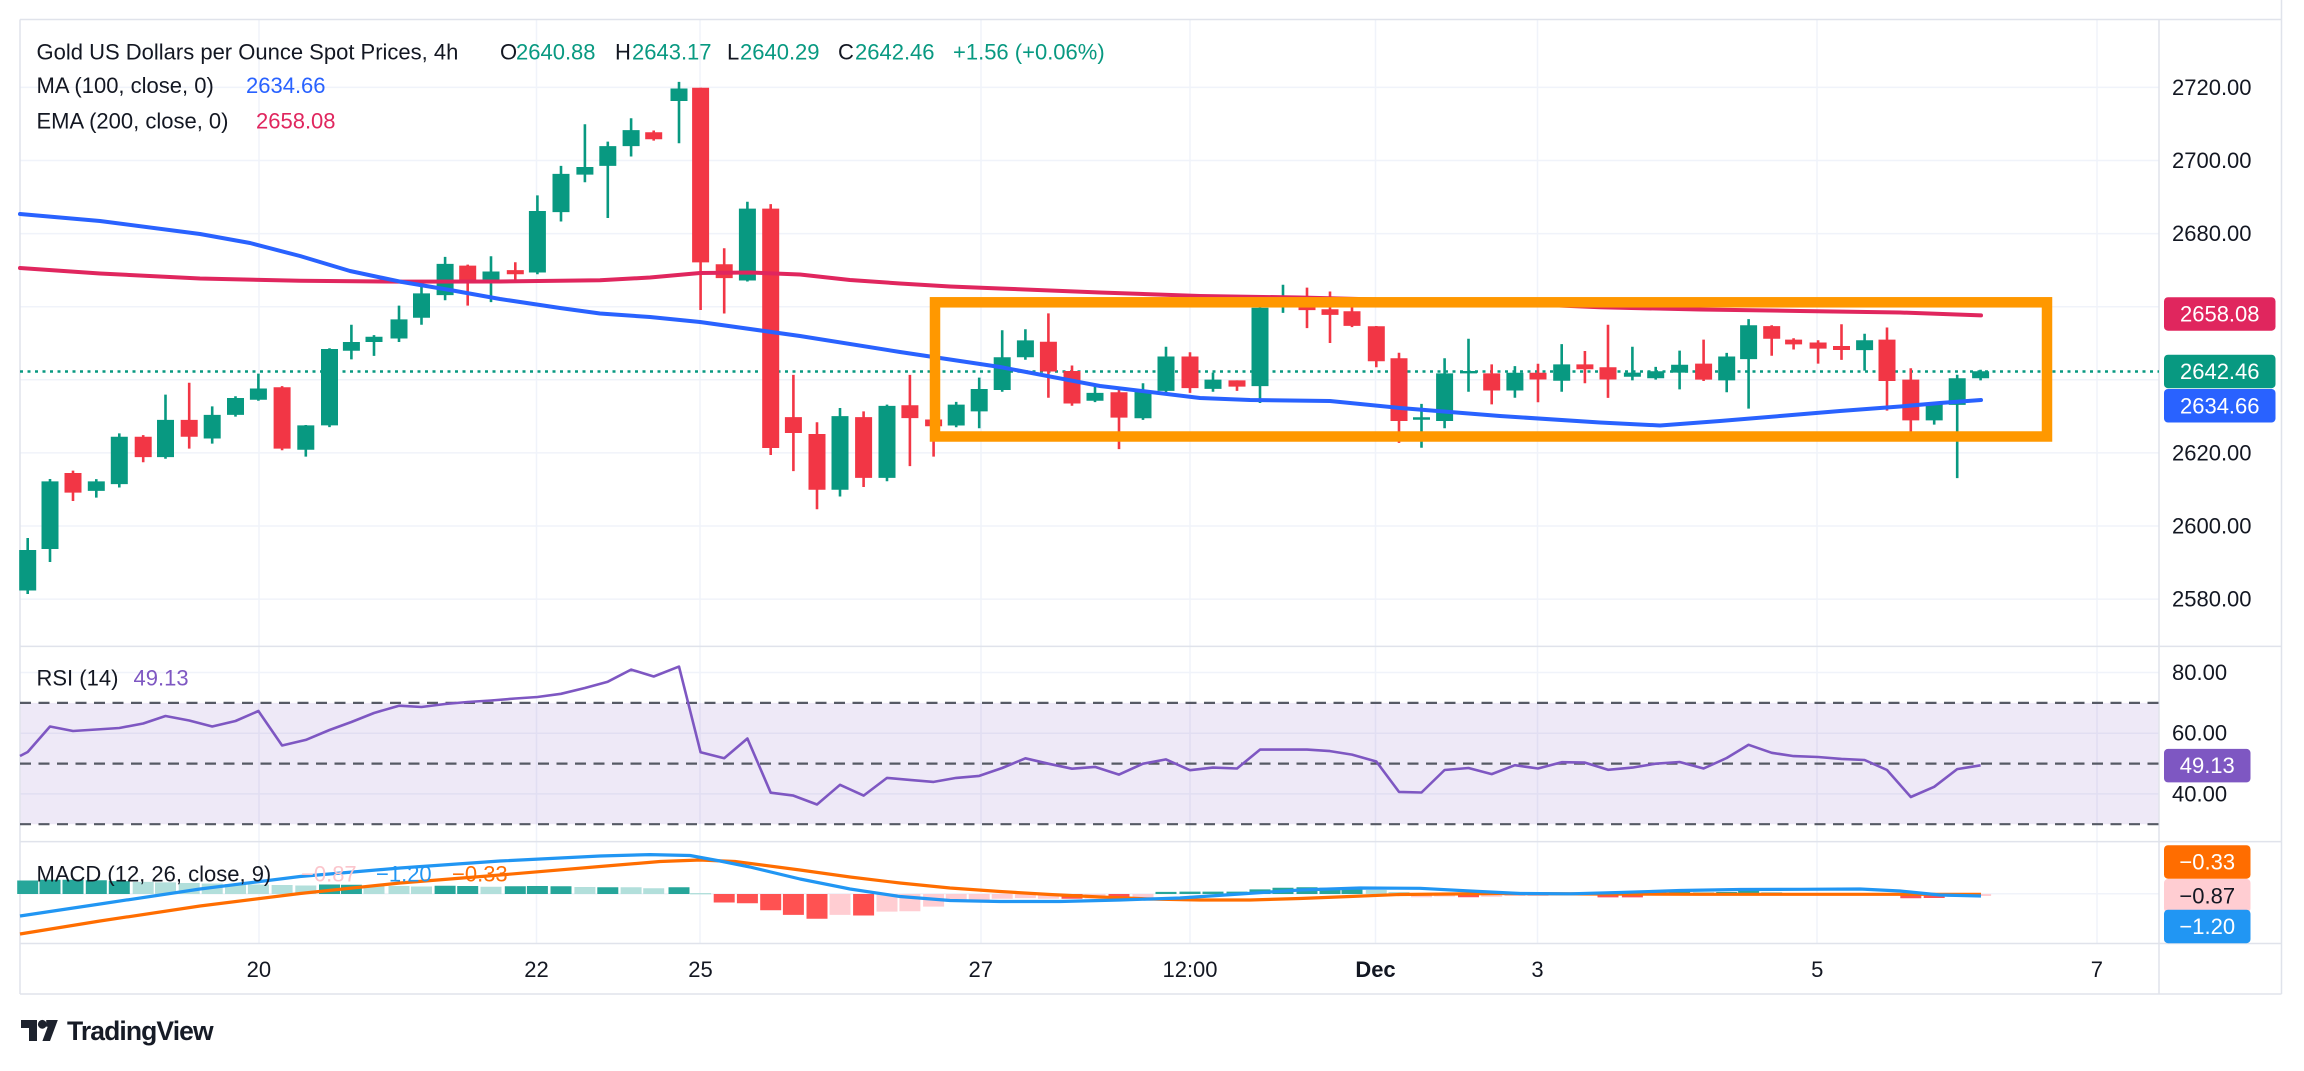  I want to click on svg-text: 2700.00, so click(2212, 160).